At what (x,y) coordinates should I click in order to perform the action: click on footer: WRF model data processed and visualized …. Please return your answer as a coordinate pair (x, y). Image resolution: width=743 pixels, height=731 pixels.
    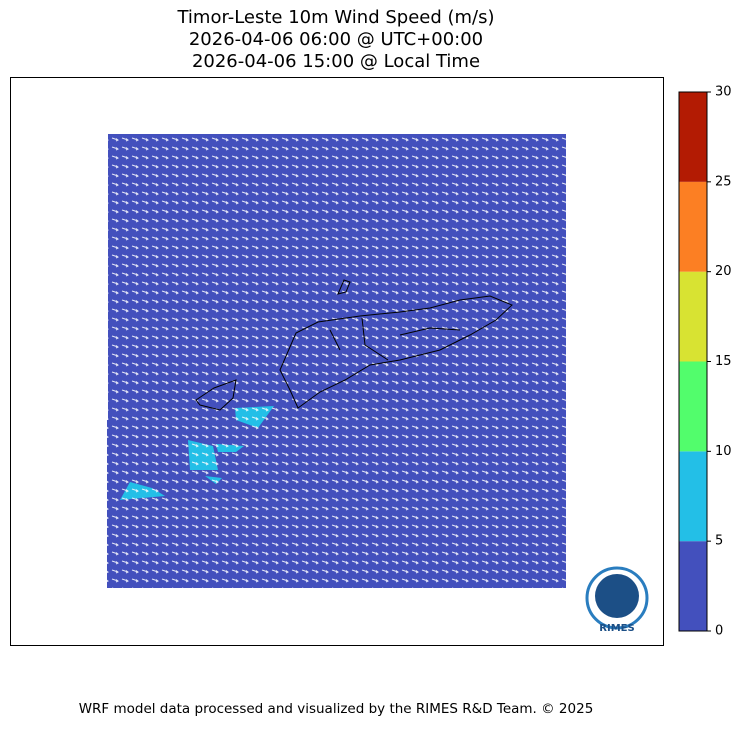
    Looking at the image, I should click on (336, 709).